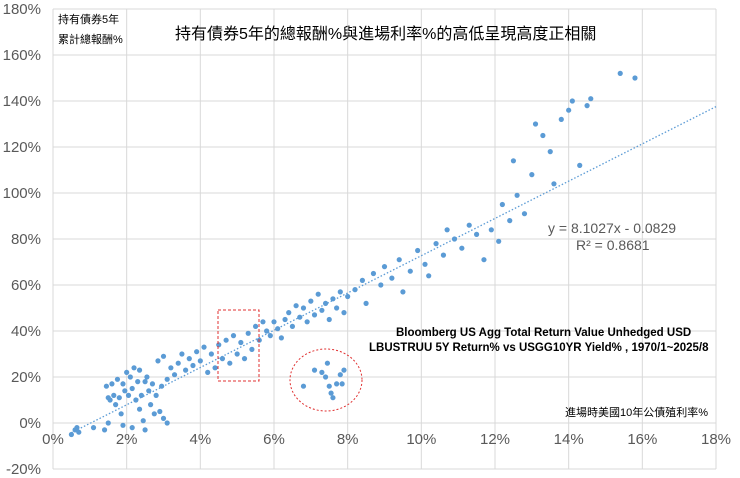 This screenshot has height=478, width=740. I want to click on x-axis-label: 進場時美國10年公債殖利率%, so click(637, 413).